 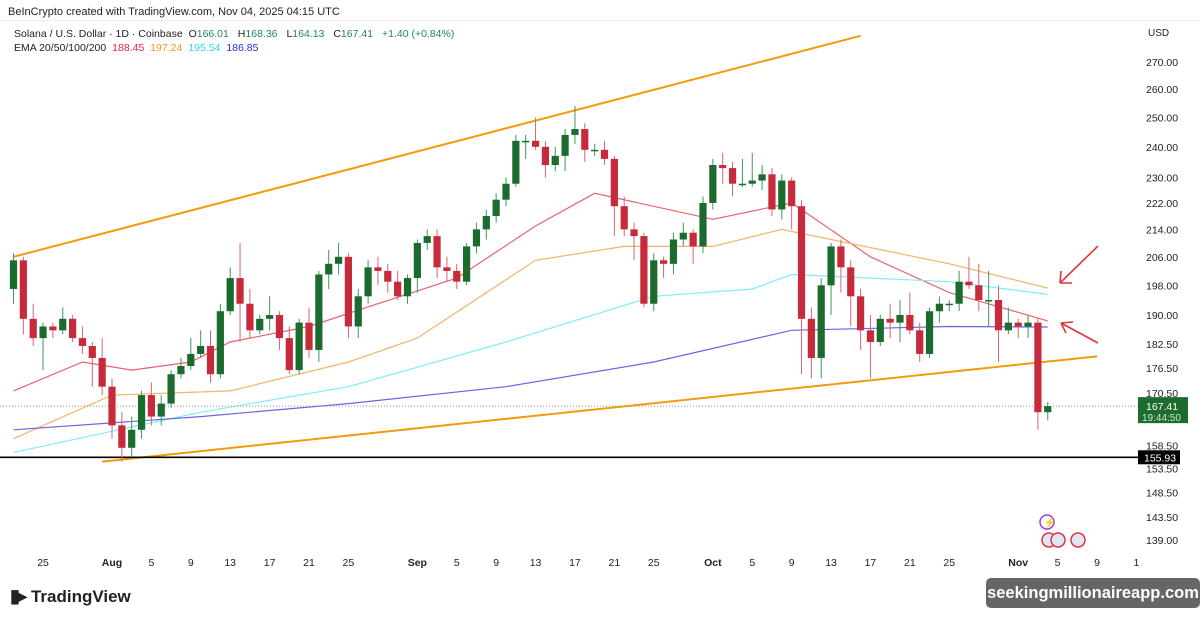 I want to click on y-tick-label: 139.00, so click(x=1162, y=541).